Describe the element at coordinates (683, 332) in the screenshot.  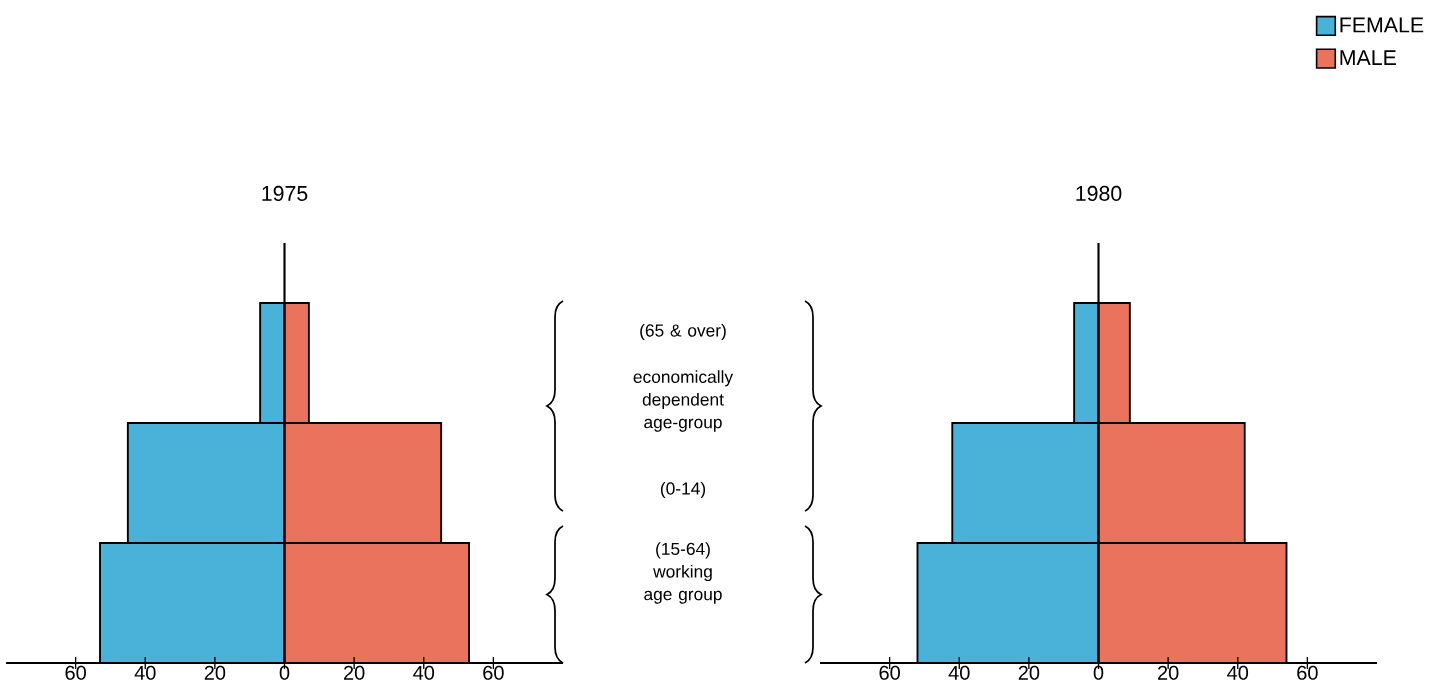
I see `text: (65 & over)` at that location.